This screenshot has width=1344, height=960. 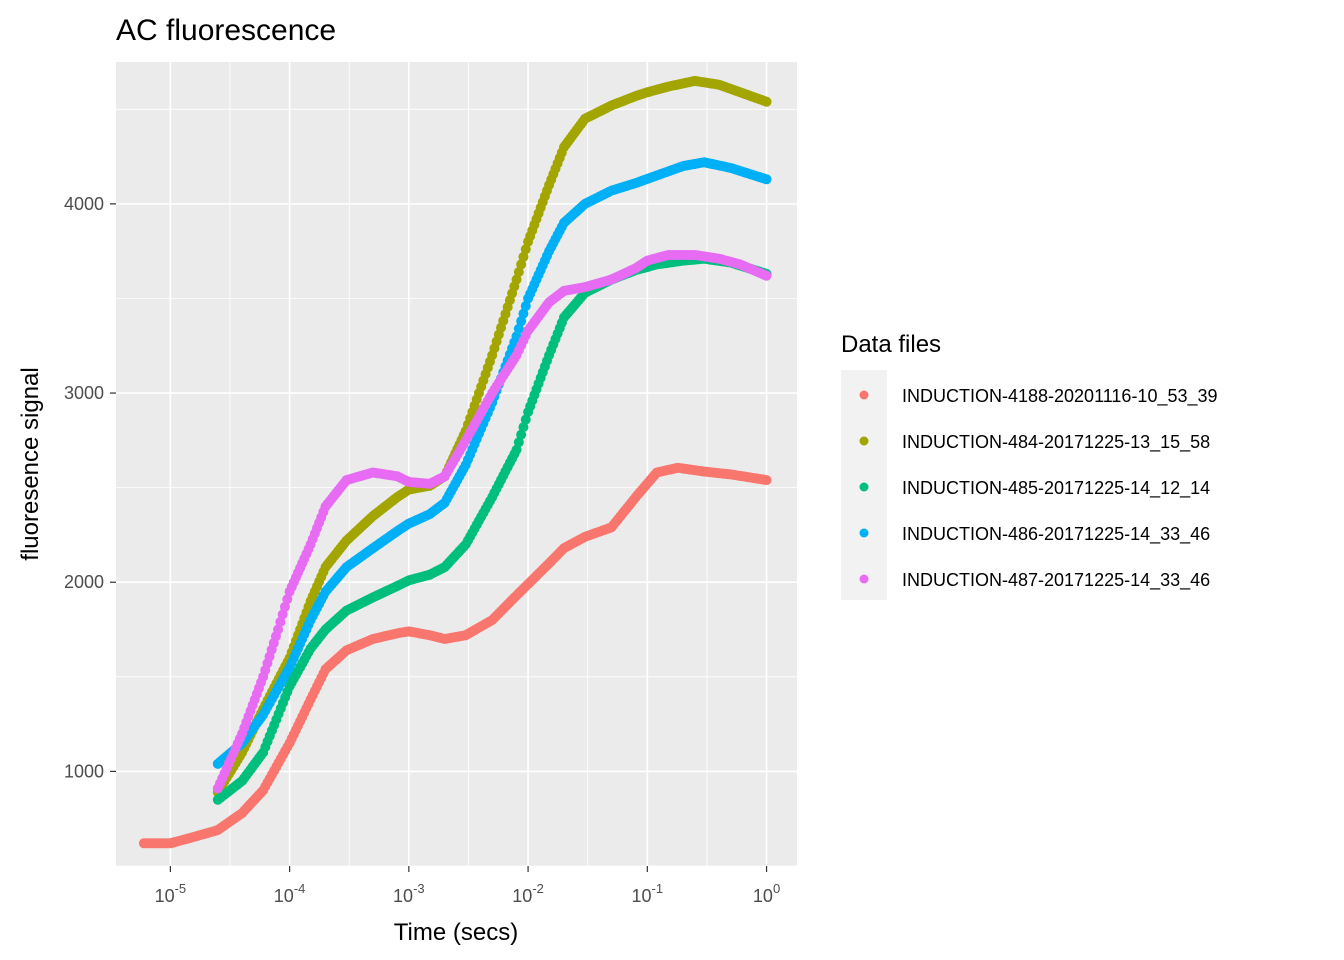 What do you see at coordinates (84, 771) in the screenshot?
I see `y-tick-label: 1000` at bounding box center [84, 771].